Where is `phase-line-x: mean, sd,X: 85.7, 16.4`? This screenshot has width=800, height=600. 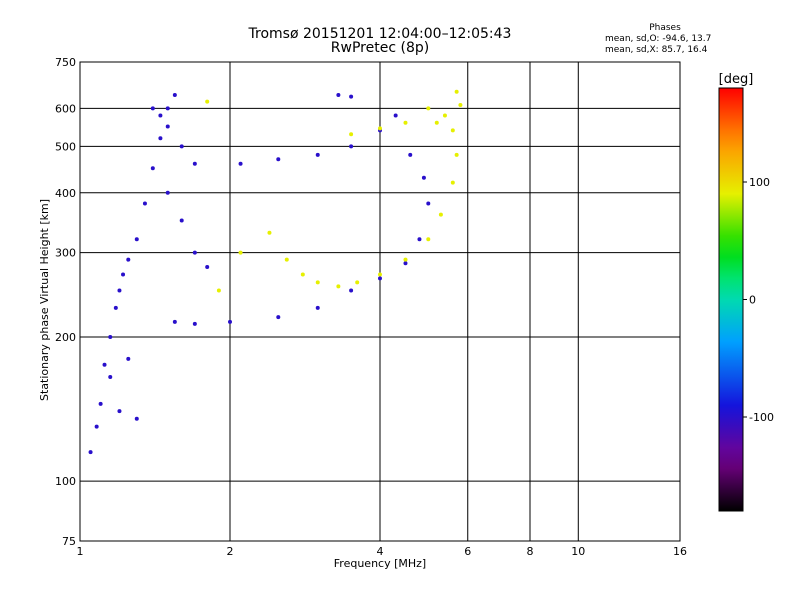 phase-line-x: mean, sd,X: 85.7, 16.4 is located at coordinates (656, 50).